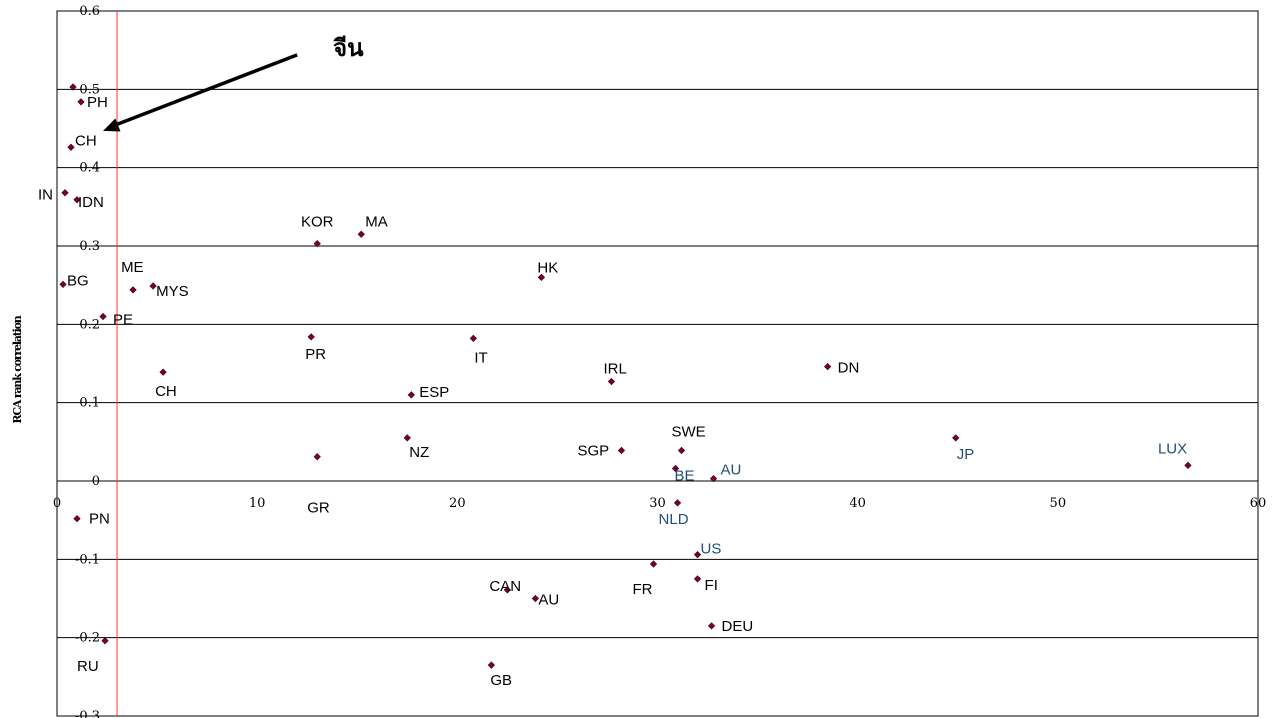  I want to click on y-axis-label: RCA rank correlation, so click(17, 369).